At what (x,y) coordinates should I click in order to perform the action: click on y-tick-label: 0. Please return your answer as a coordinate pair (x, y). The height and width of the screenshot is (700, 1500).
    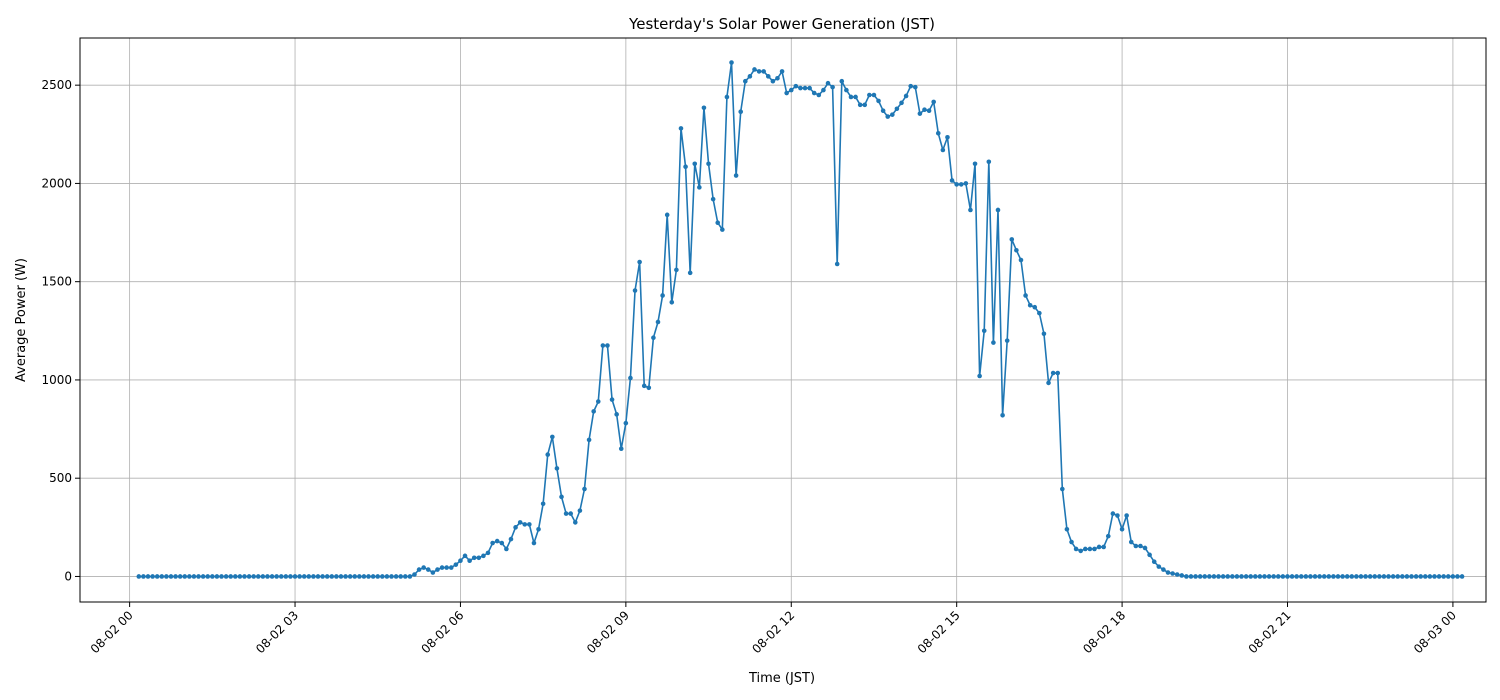
    Looking at the image, I should click on (68, 576).